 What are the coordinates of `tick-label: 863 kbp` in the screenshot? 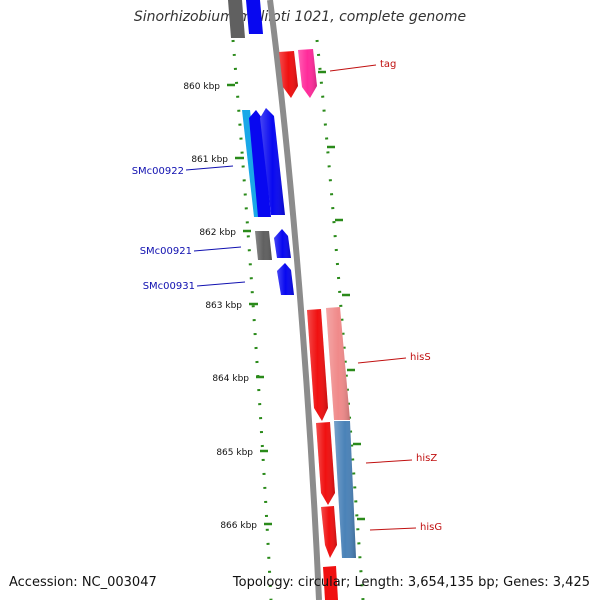 It's located at (223, 306).